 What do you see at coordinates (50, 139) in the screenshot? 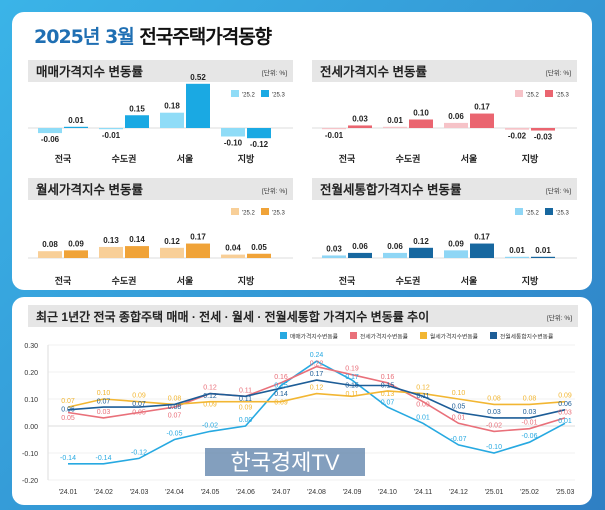
I see `data-label: -0.06` at bounding box center [50, 139].